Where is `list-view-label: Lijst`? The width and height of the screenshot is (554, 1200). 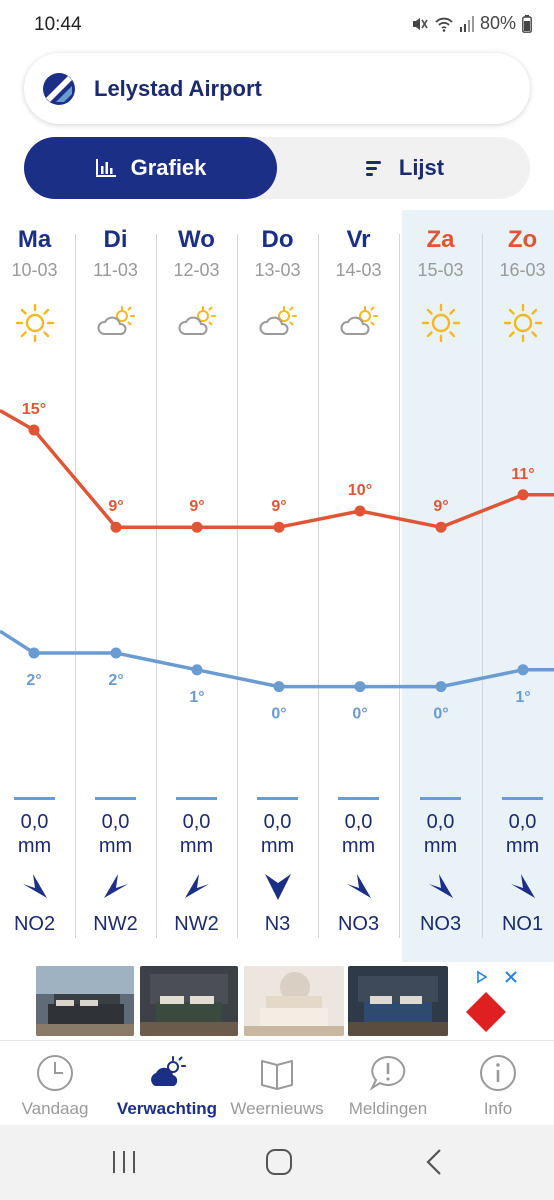
list-view-label: Lijst is located at coordinates (421, 167).